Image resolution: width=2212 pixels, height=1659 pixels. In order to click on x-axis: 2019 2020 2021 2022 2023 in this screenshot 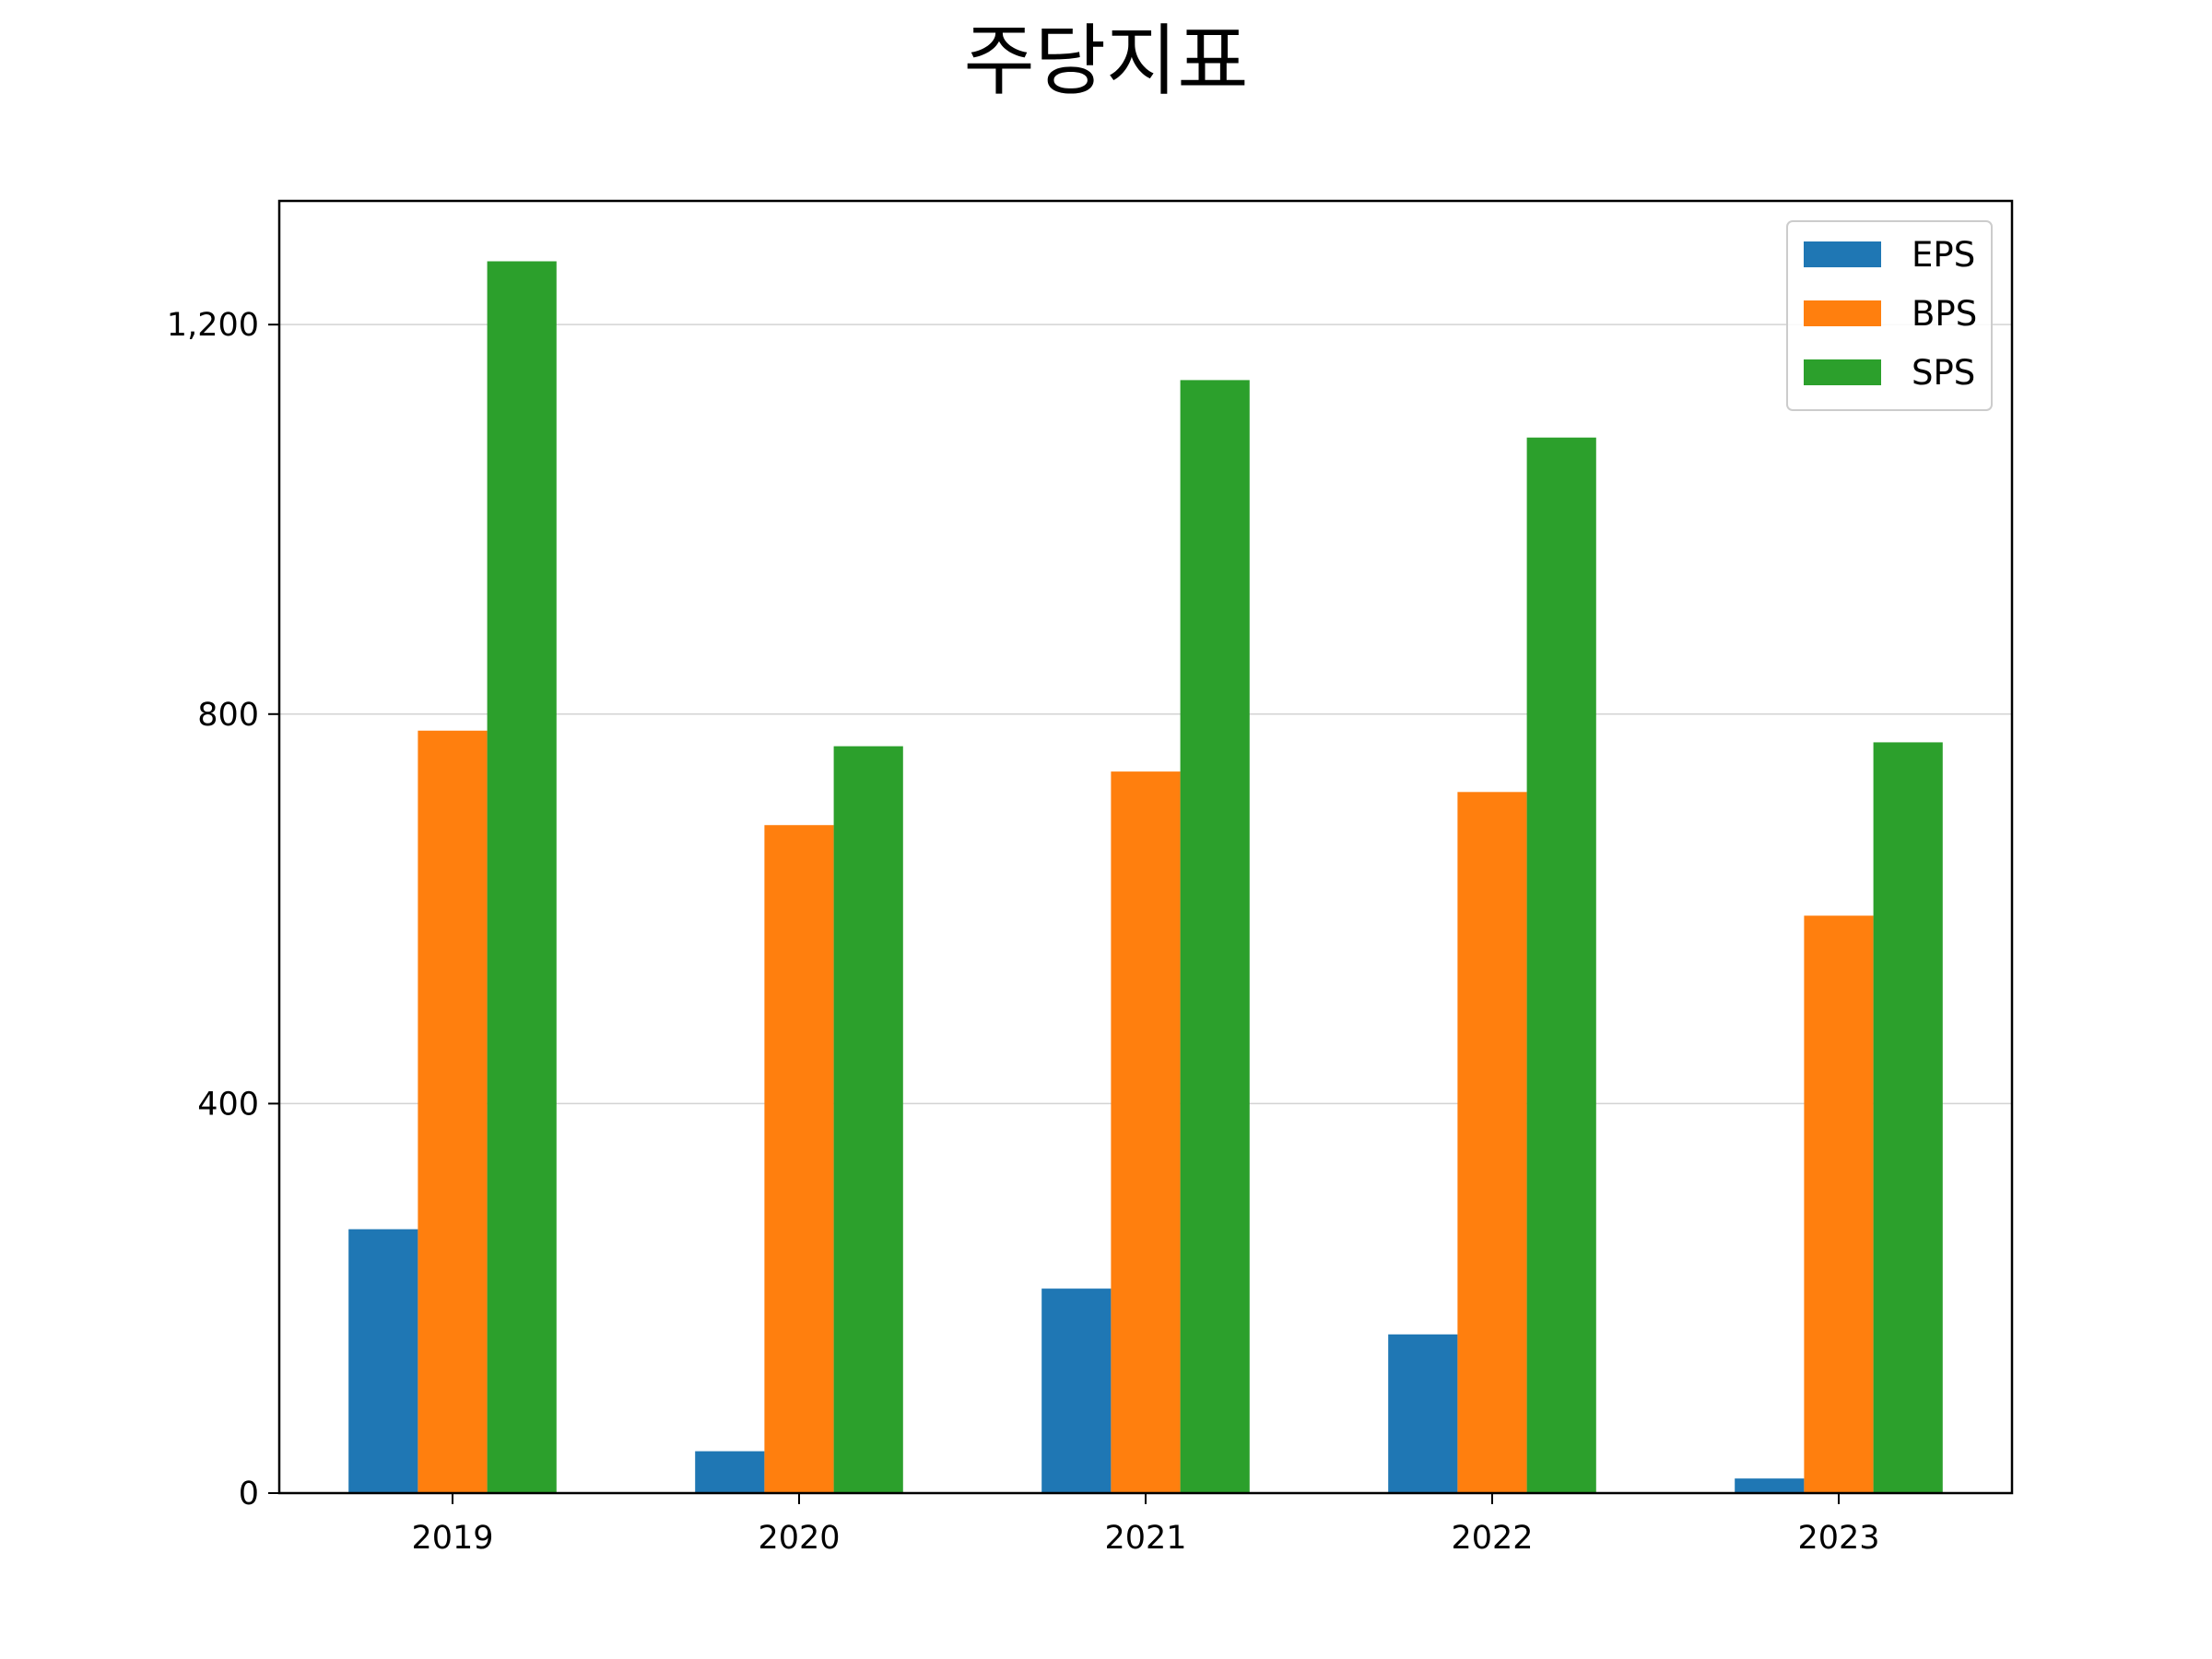, I will do `click(1145, 1525)`.